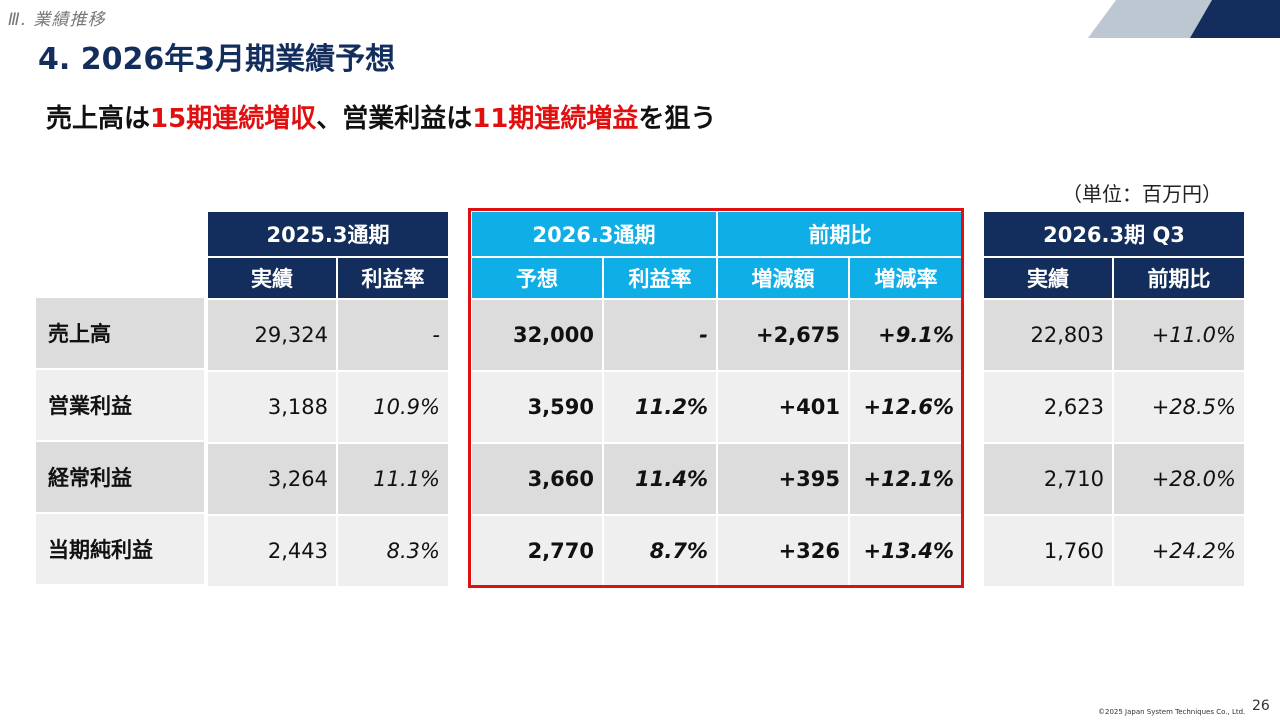  Describe the element at coordinates (120, 333) in the screenshot. I see `row-label-revenue: 売上高` at that location.